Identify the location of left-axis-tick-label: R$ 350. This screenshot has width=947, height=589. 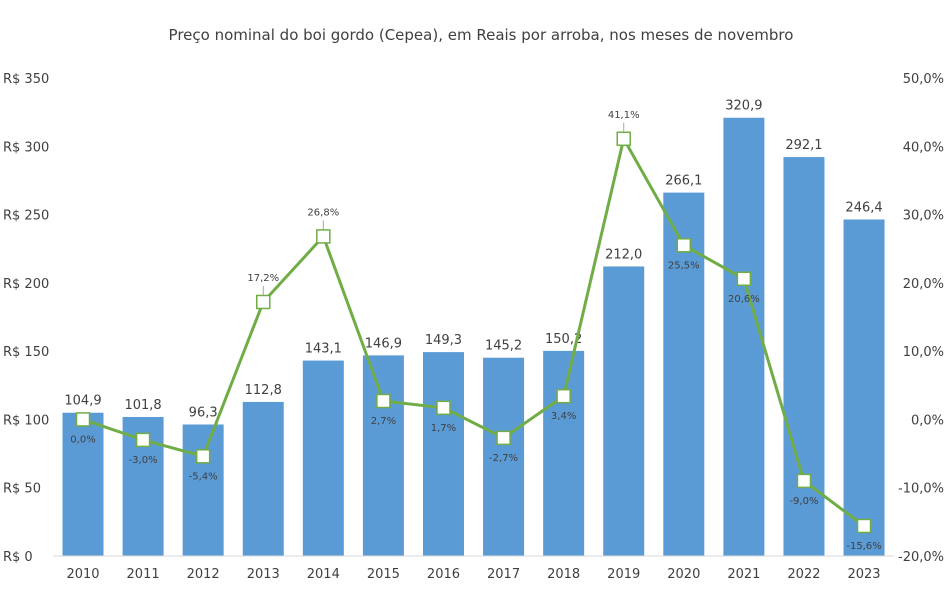
(26, 79).